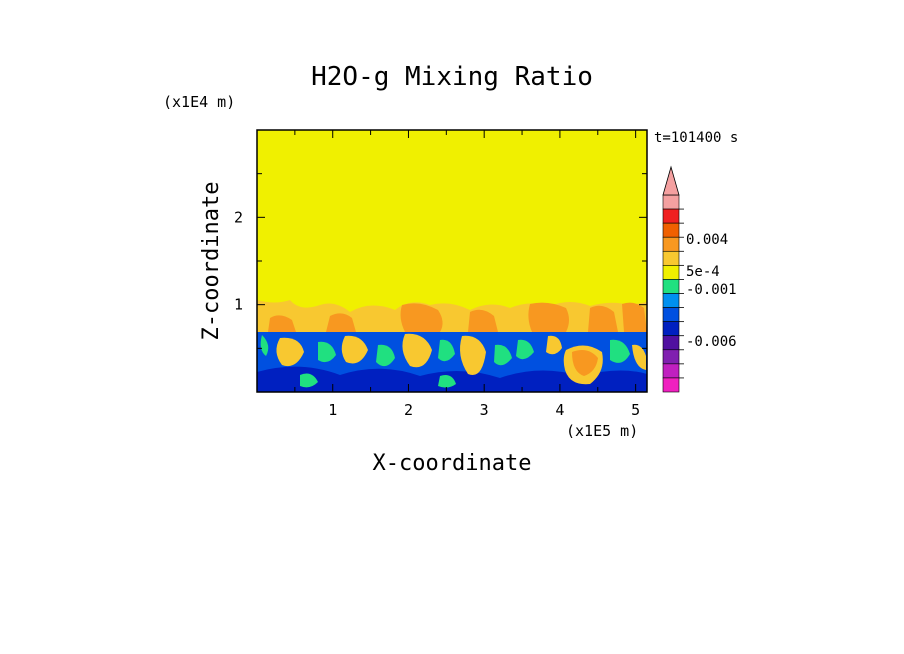  What do you see at coordinates (452, 77) in the screenshot?
I see `chart-title: H2O-g Mixing Ratio` at bounding box center [452, 77].